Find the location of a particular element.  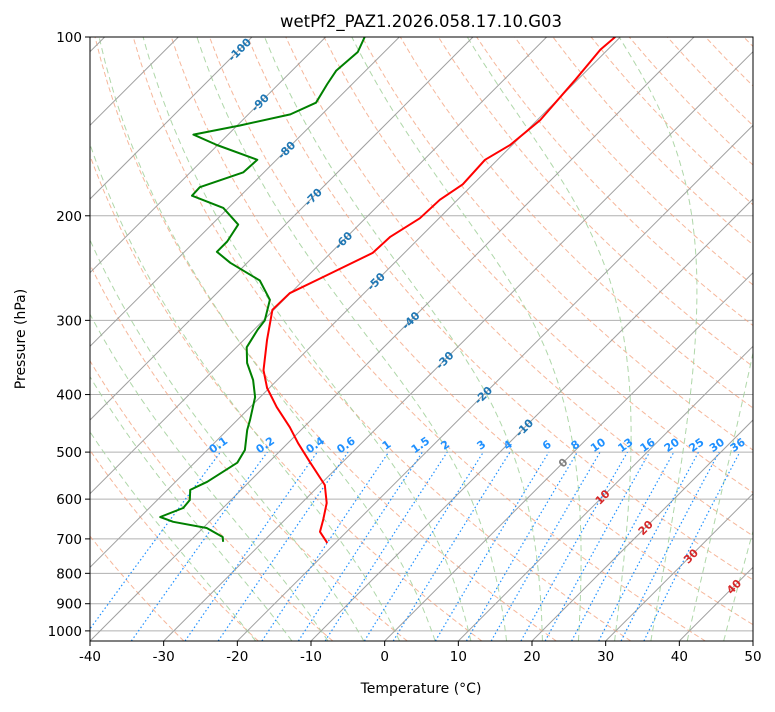

x-tick-label: -40 is located at coordinates (90, 657).